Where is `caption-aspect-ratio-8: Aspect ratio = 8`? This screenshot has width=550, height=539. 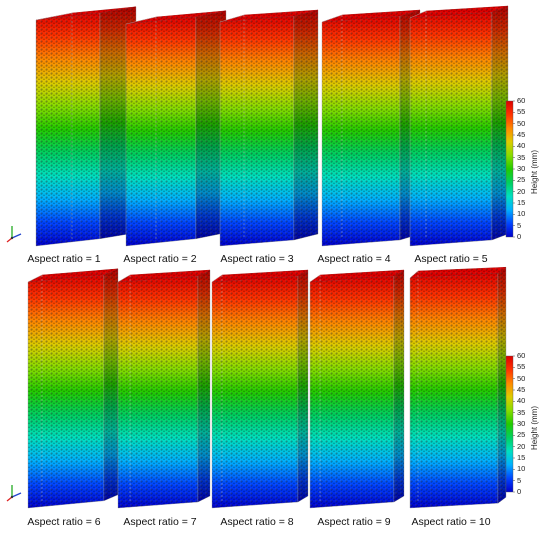
caption-aspect-ratio-8: Aspect ratio = 8 is located at coordinates (257, 522).